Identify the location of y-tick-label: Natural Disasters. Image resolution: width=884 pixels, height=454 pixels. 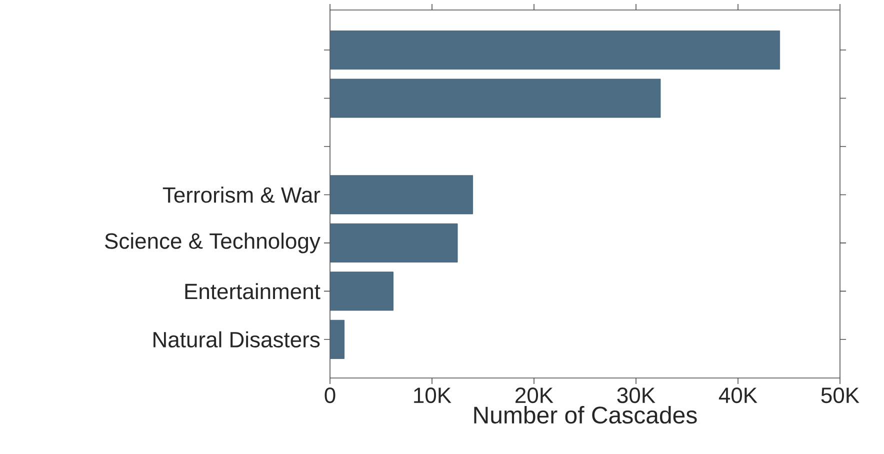
(237, 339).